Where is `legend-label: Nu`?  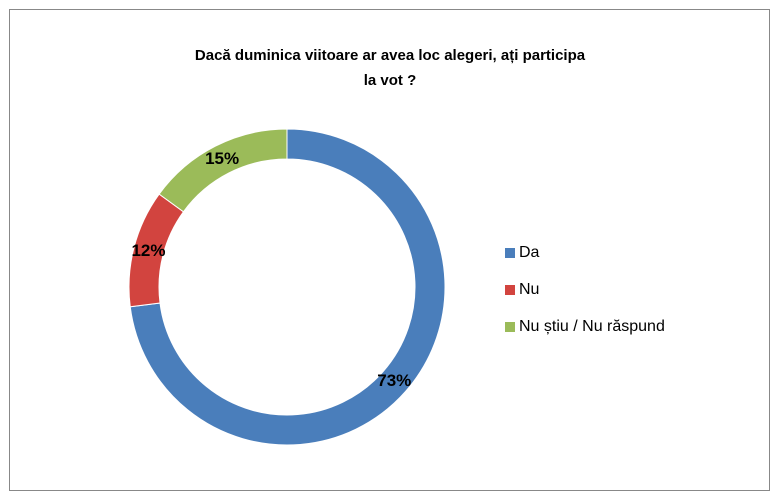 legend-label: Nu is located at coordinates (529, 289).